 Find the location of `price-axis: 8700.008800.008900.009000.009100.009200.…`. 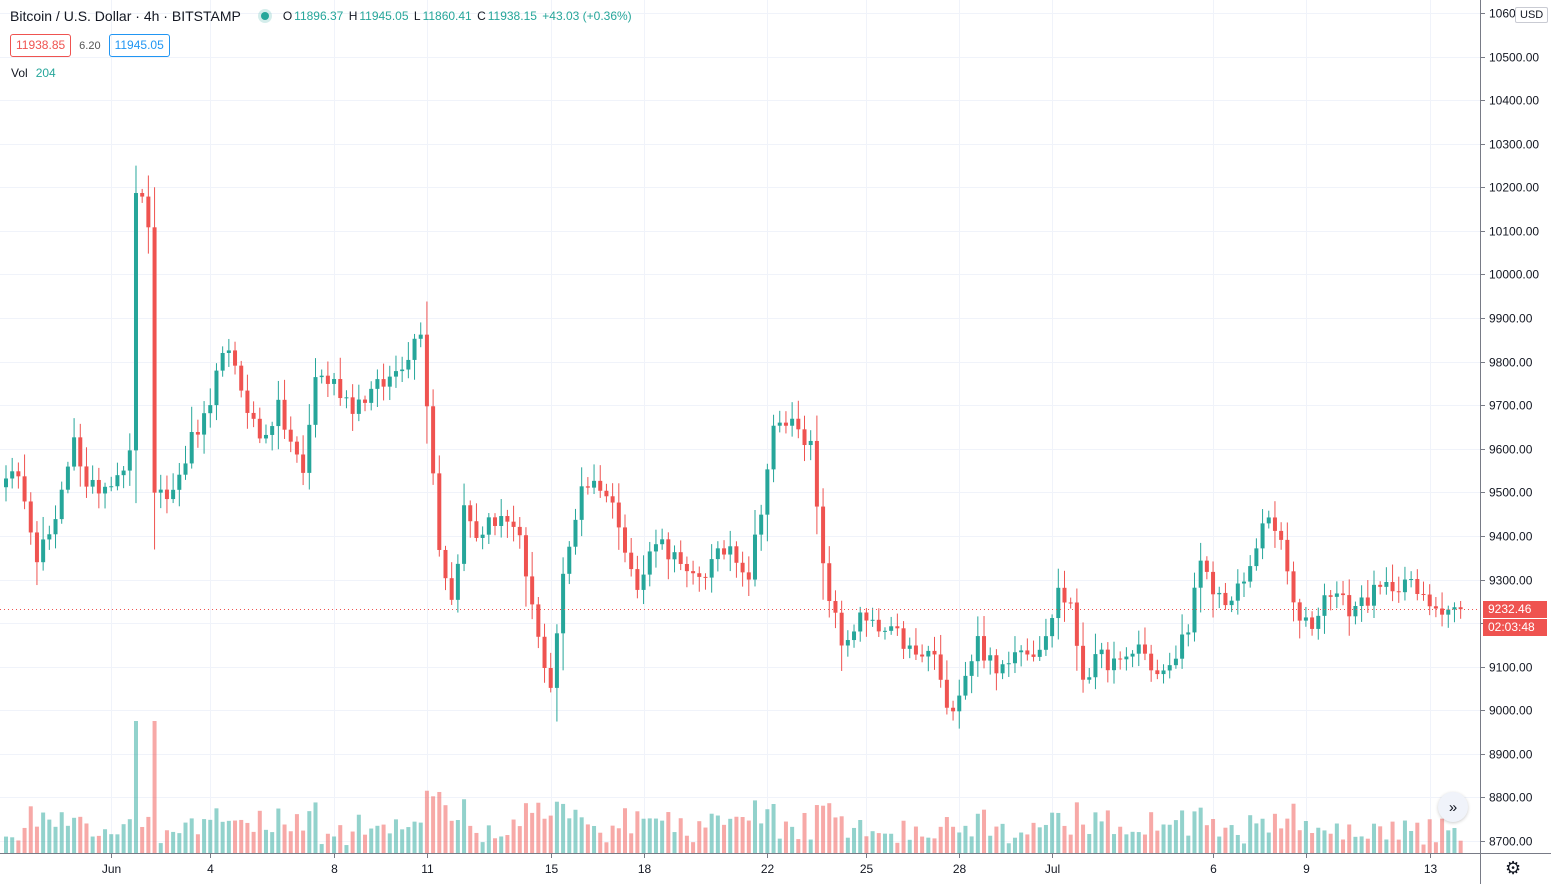

price-axis: 8700.008800.008900.009000.009100.009200.… is located at coordinates (1509, 428).